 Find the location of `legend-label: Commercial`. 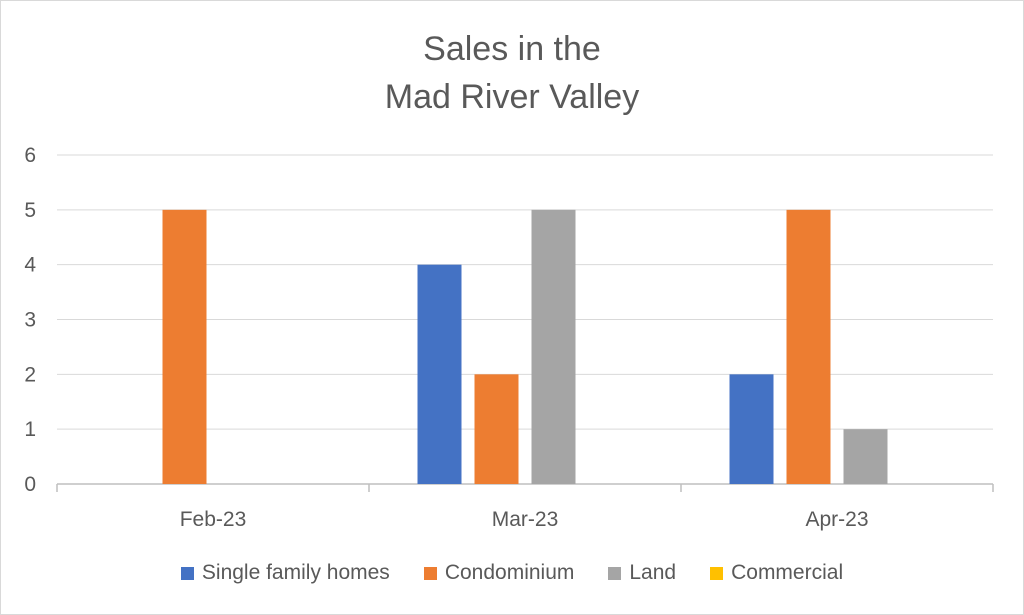

legend-label: Commercial is located at coordinates (787, 572).